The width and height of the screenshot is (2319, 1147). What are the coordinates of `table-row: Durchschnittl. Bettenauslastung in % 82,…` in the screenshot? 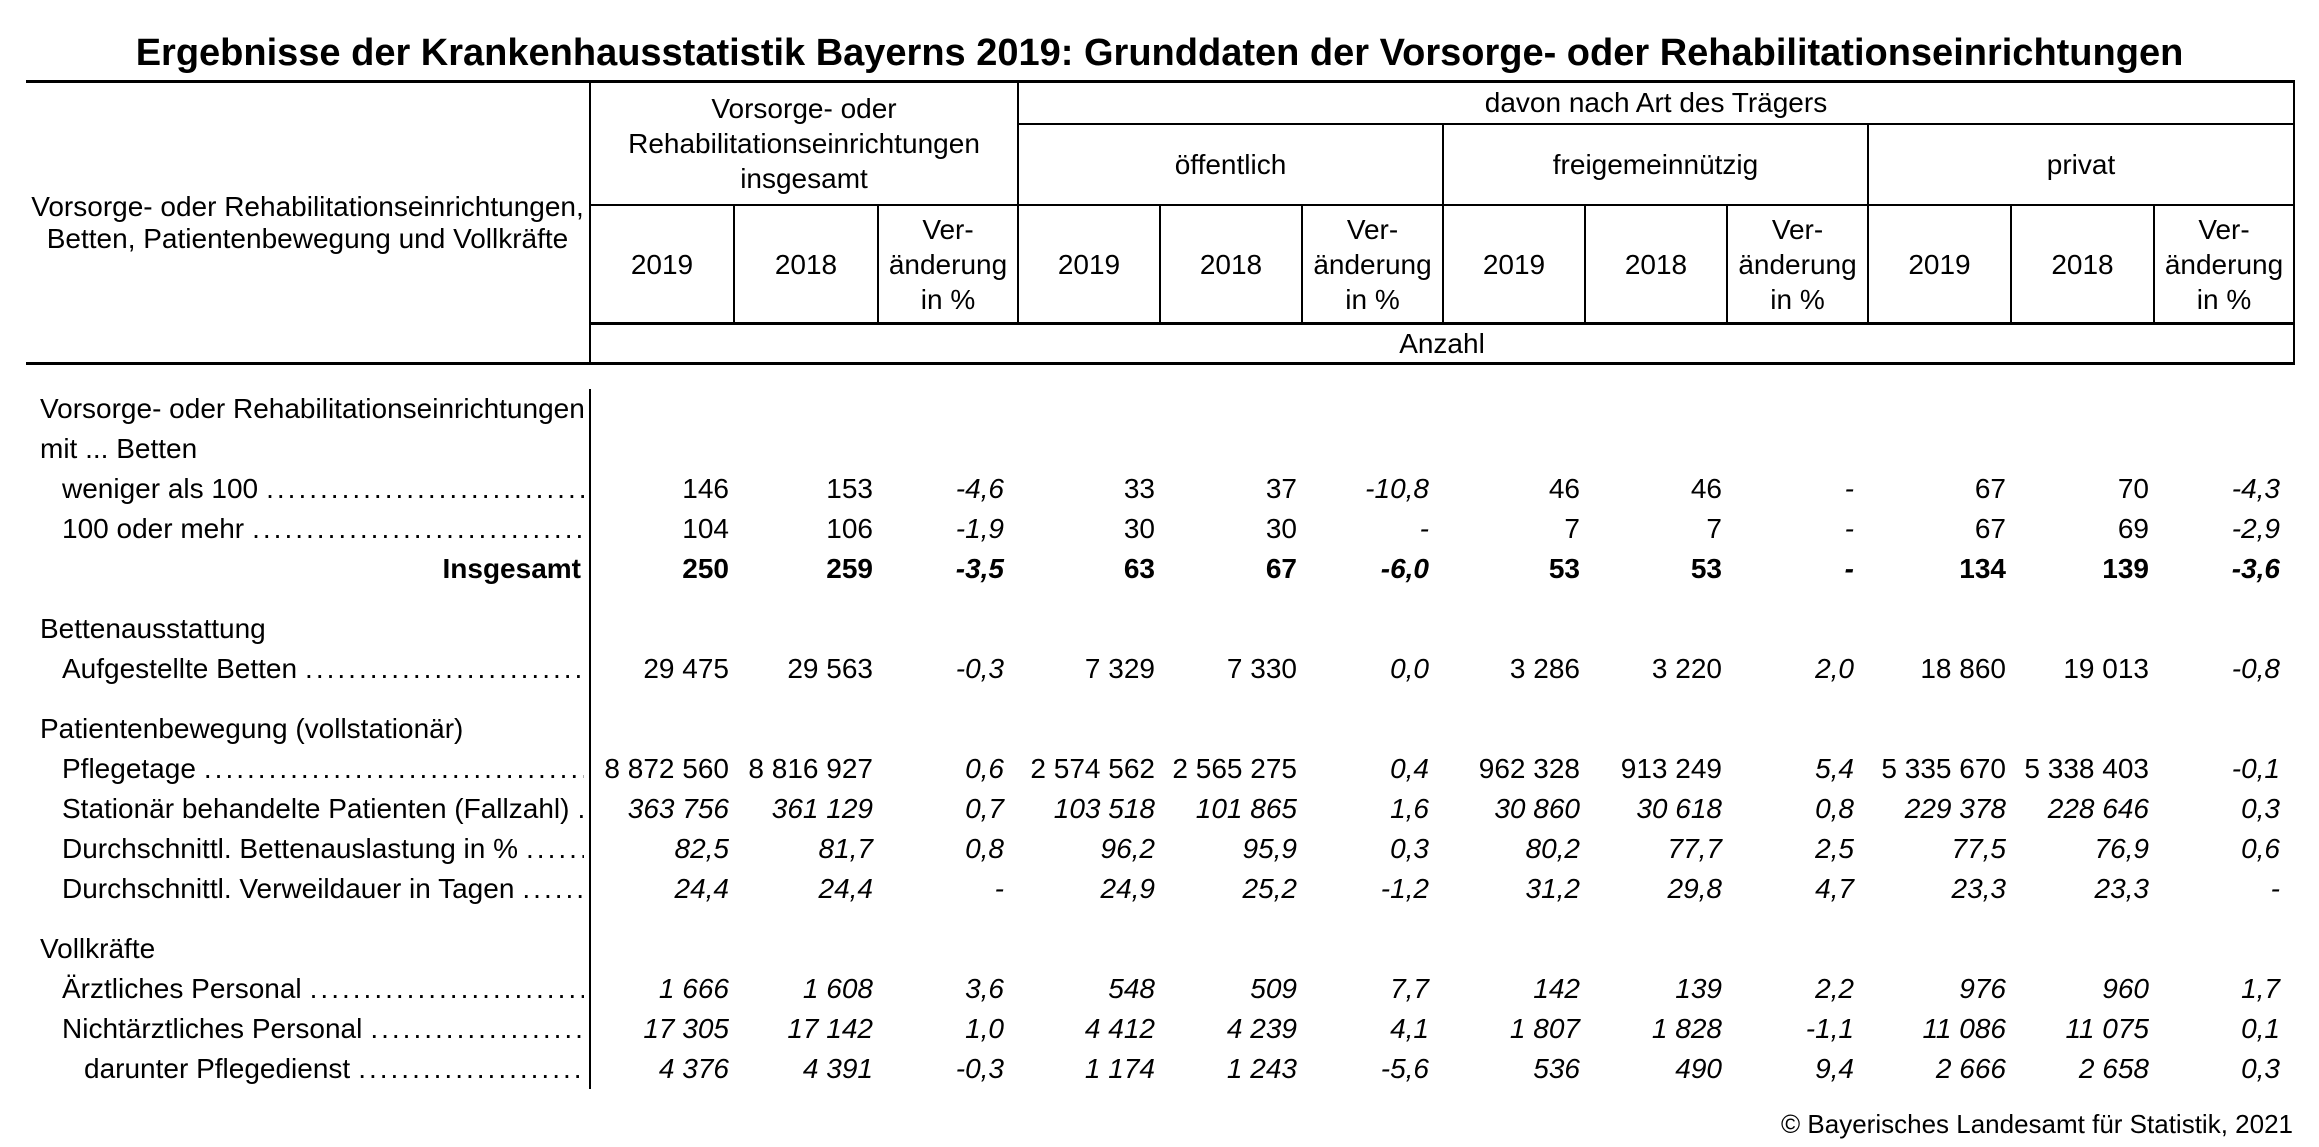 It's located at (1160, 849).